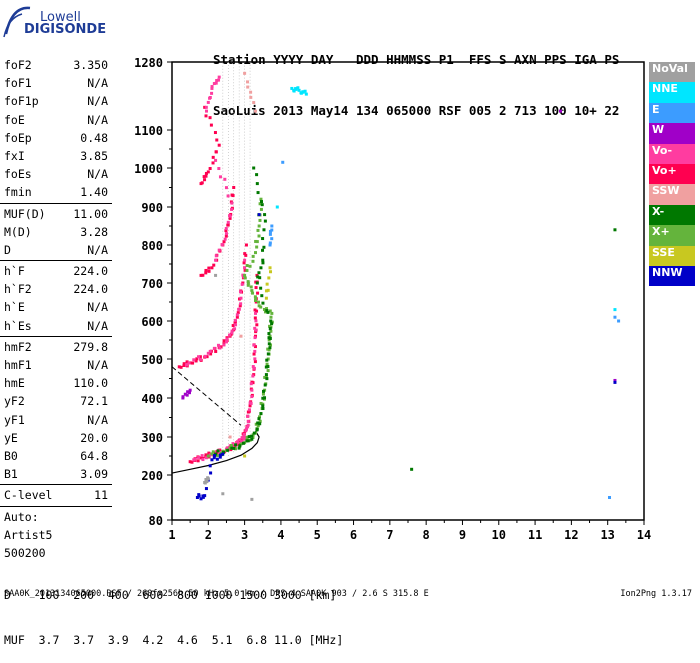 The width and height of the screenshot is (700, 663). What do you see at coordinates (148, 63) in the screenshot?
I see `y-tick-label: 1280` at bounding box center [148, 63].